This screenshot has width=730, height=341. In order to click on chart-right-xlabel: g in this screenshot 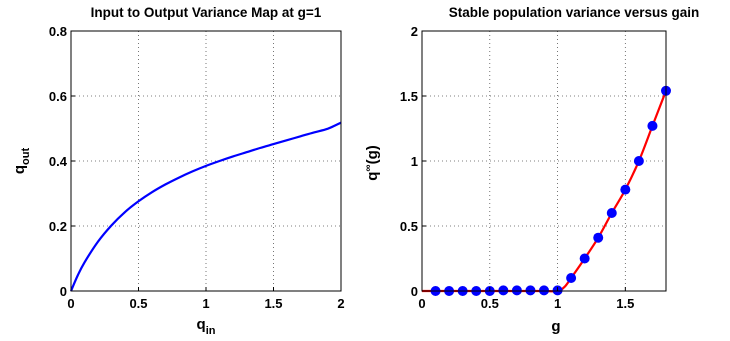, I will do `click(555, 326)`.